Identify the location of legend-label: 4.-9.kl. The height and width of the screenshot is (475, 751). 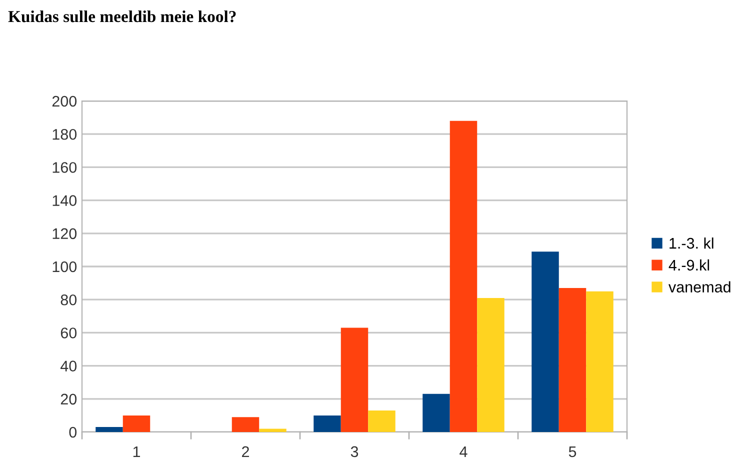
(689, 265).